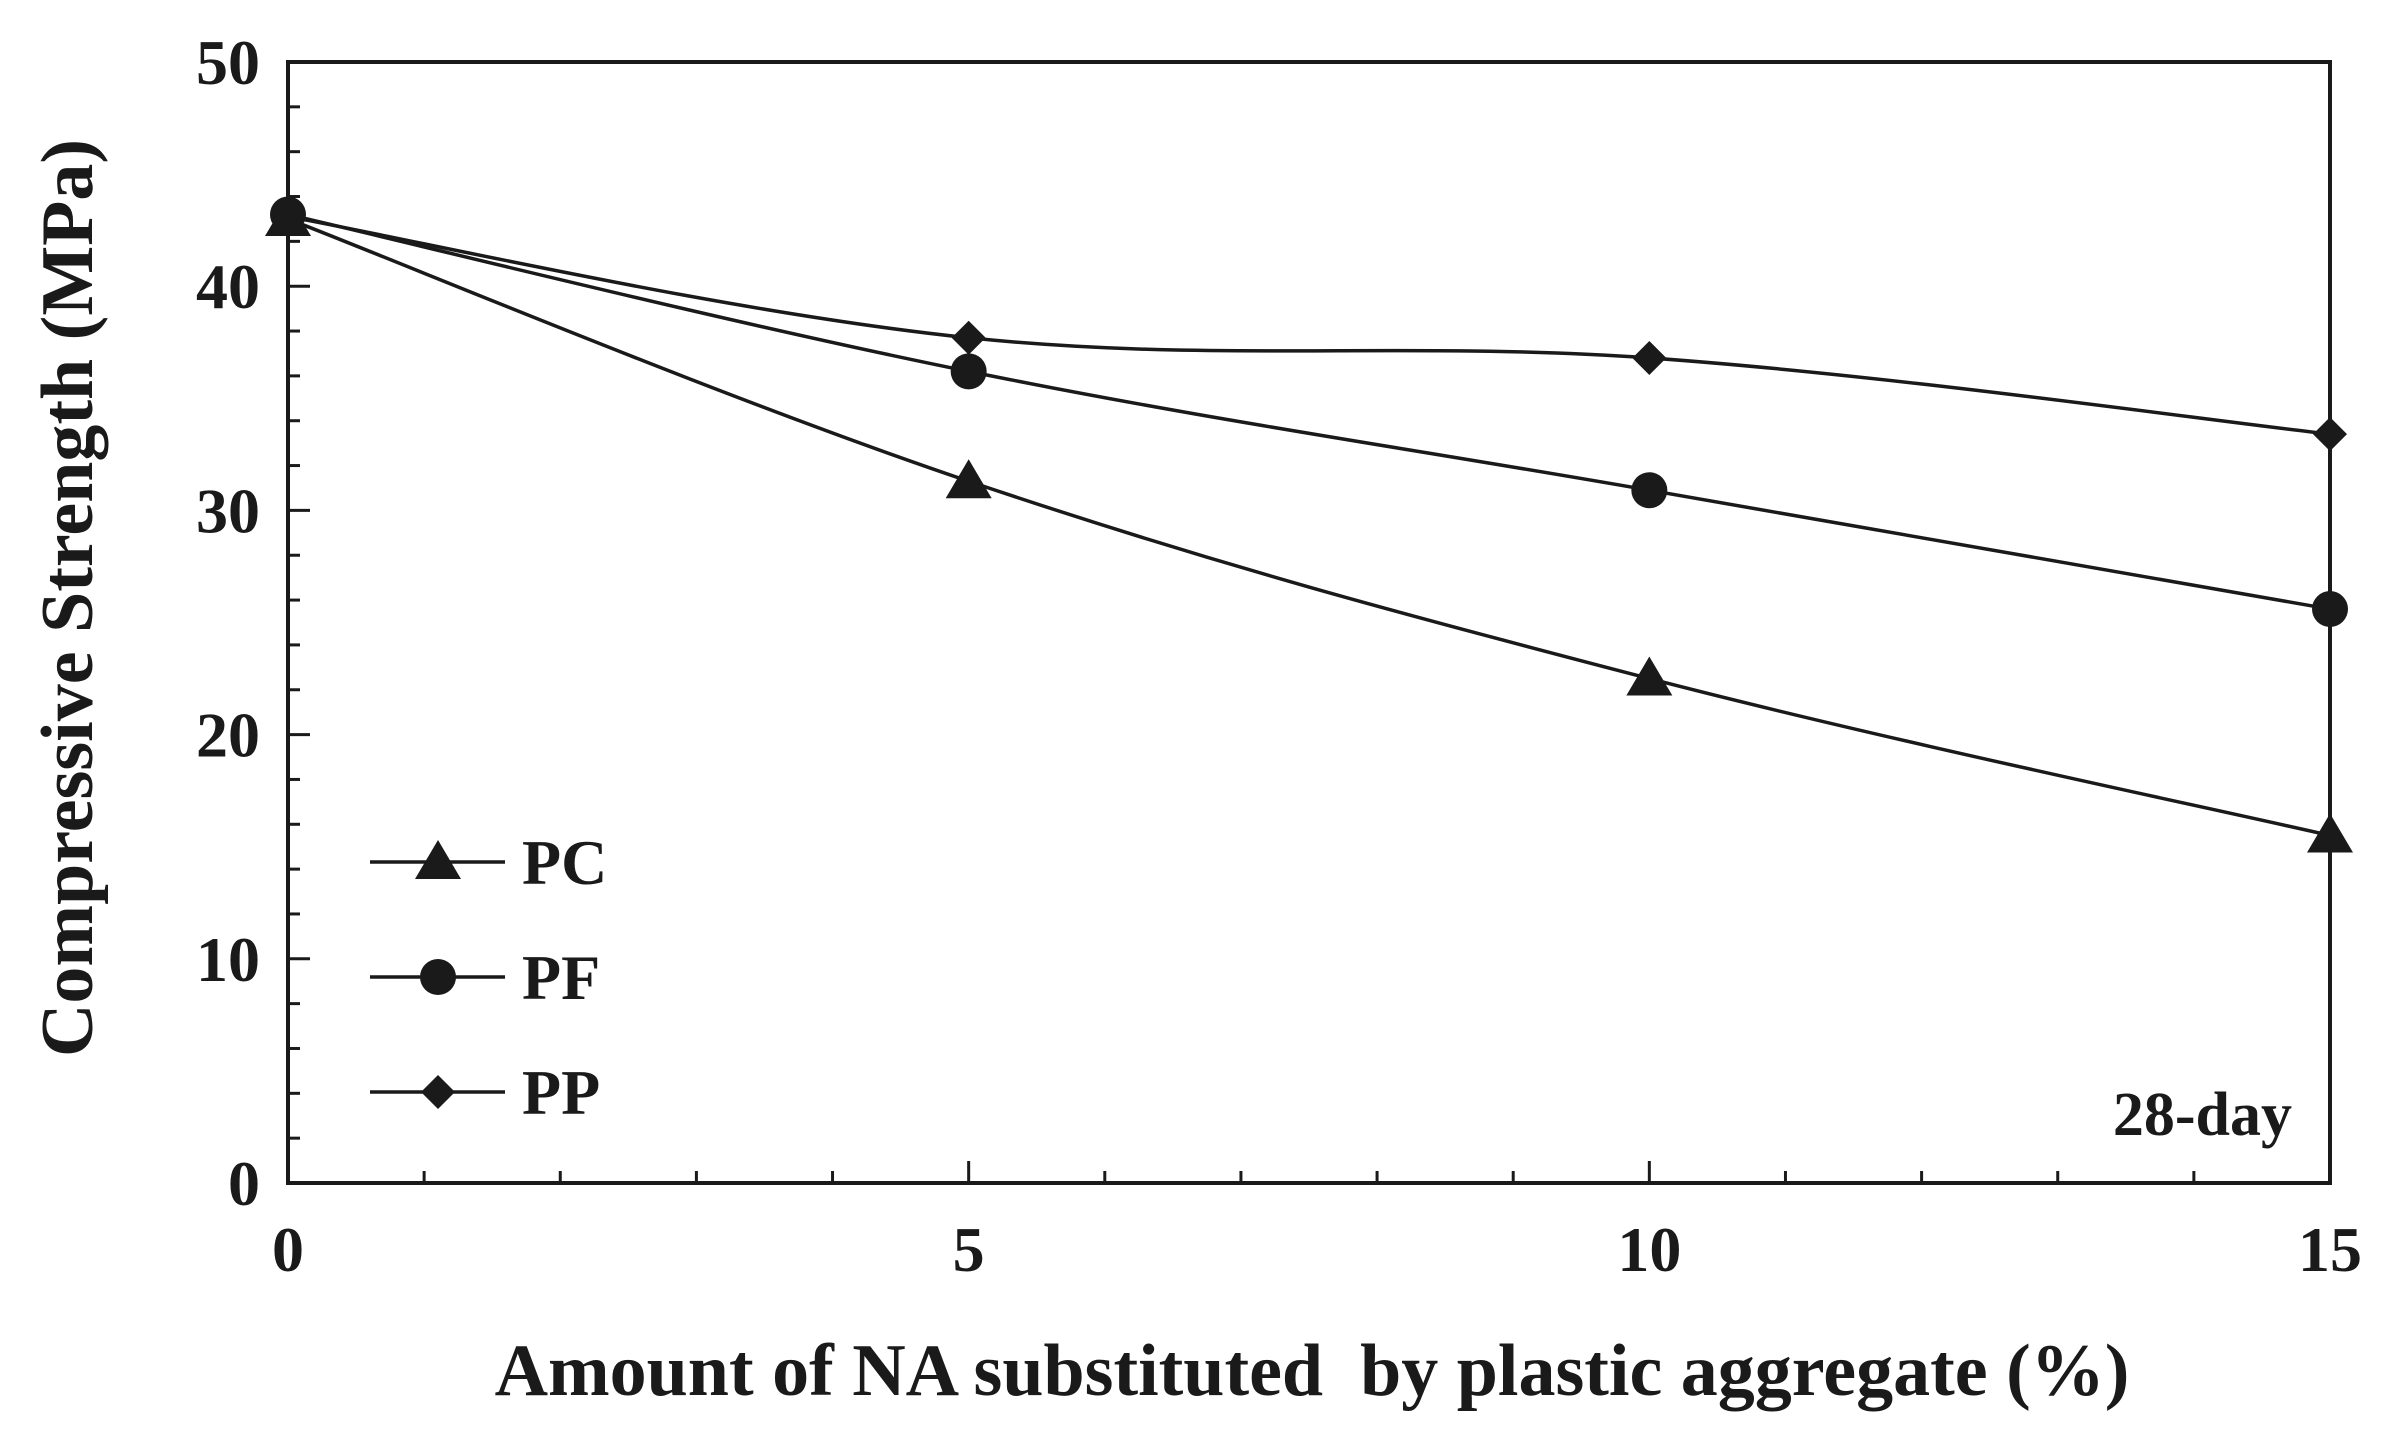 Image resolution: width=2390 pixels, height=1438 pixels. What do you see at coordinates (228, 959) in the screenshot?
I see `y-tick-label: 10` at bounding box center [228, 959].